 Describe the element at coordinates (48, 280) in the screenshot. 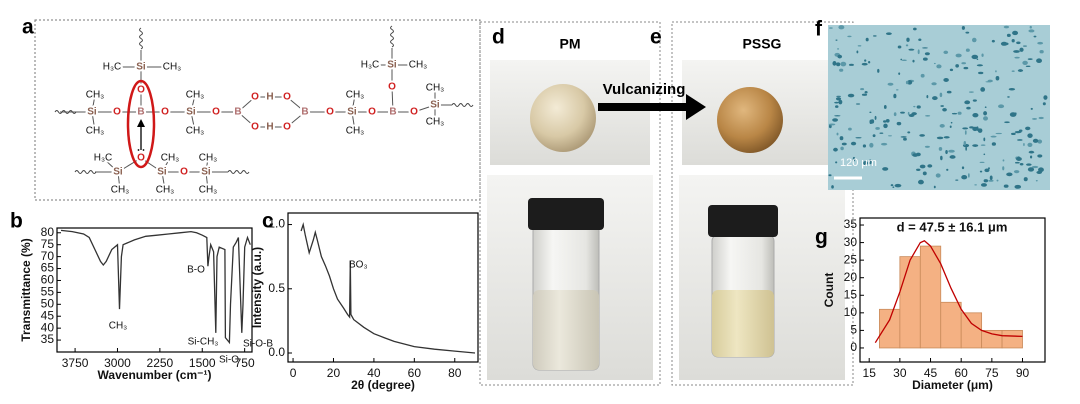

I see `y-tick-label: 60` at that location.